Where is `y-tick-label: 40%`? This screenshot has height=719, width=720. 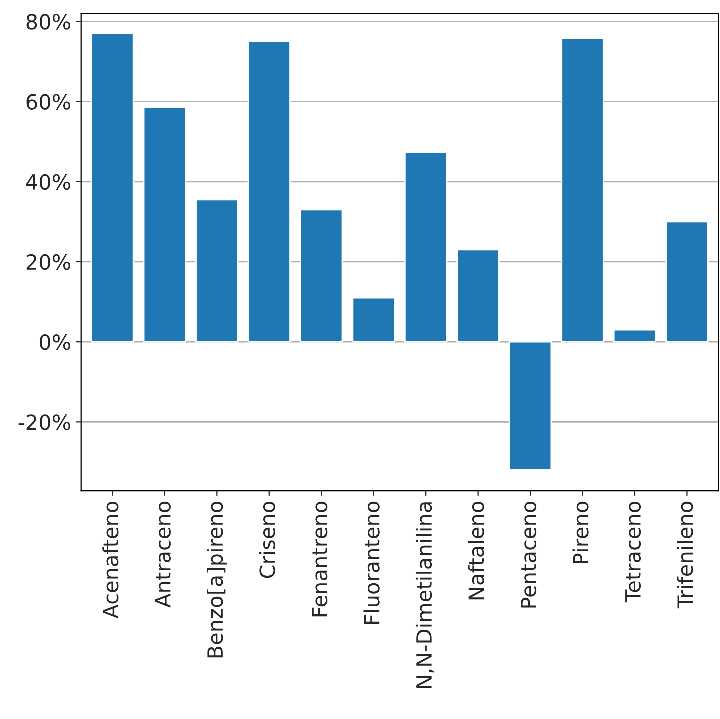 y-tick-label: 40% is located at coordinates (48, 182).